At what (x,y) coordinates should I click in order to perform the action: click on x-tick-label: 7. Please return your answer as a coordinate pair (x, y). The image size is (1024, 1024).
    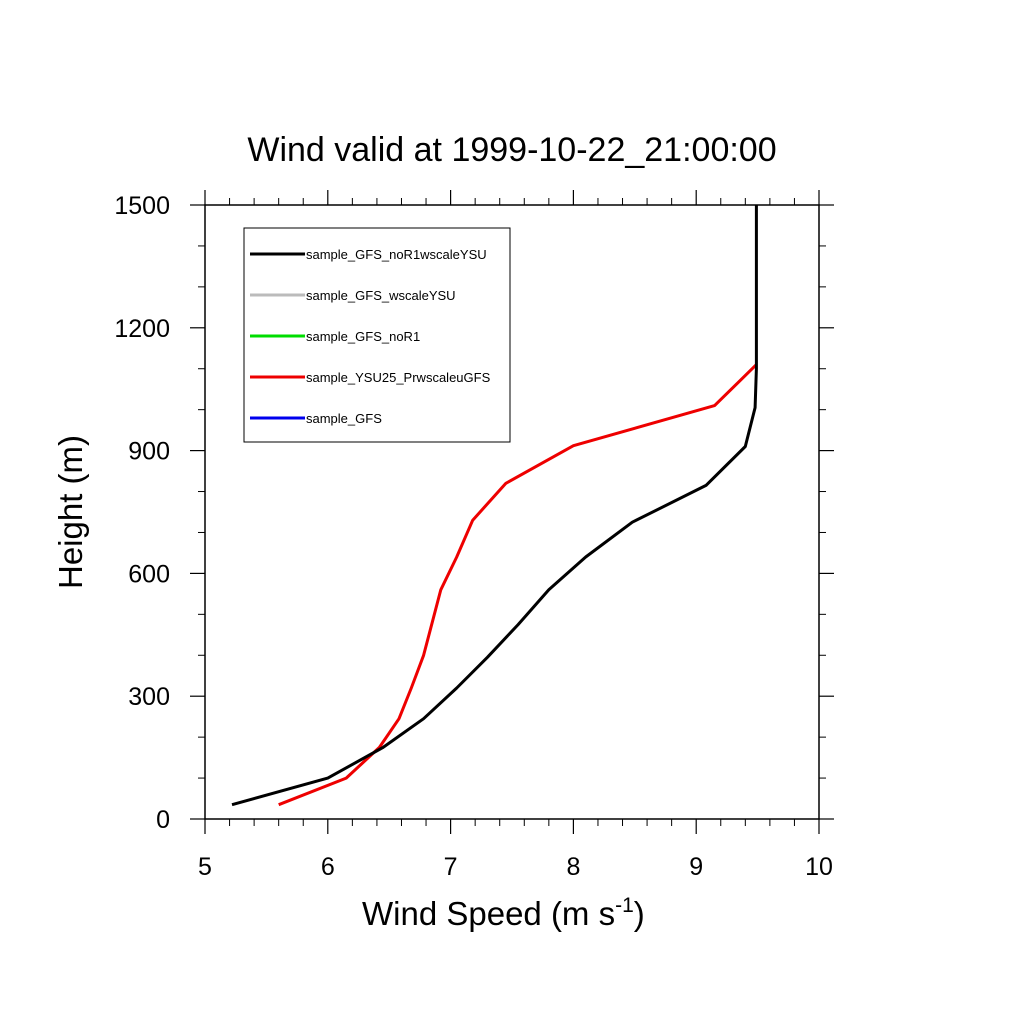
    Looking at the image, I should click on (451, 867).